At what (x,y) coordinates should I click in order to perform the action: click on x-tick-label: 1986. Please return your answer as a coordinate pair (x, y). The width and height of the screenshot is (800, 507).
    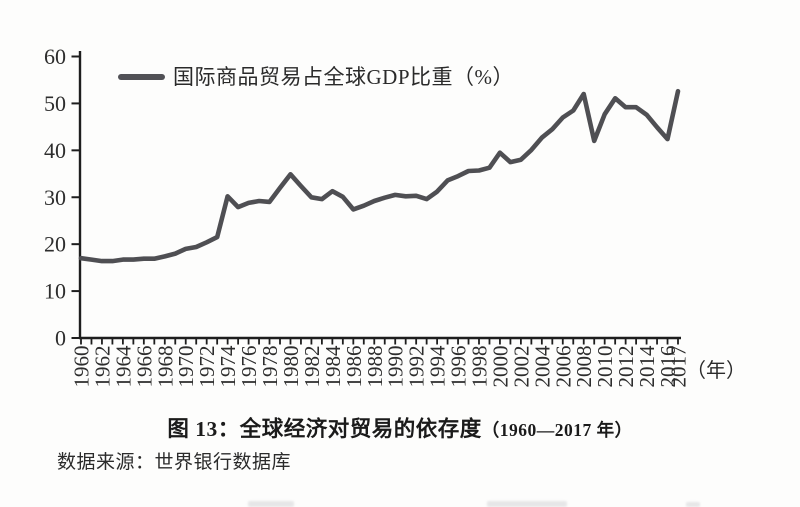
    Looking at the image, I should click on (354, 367).